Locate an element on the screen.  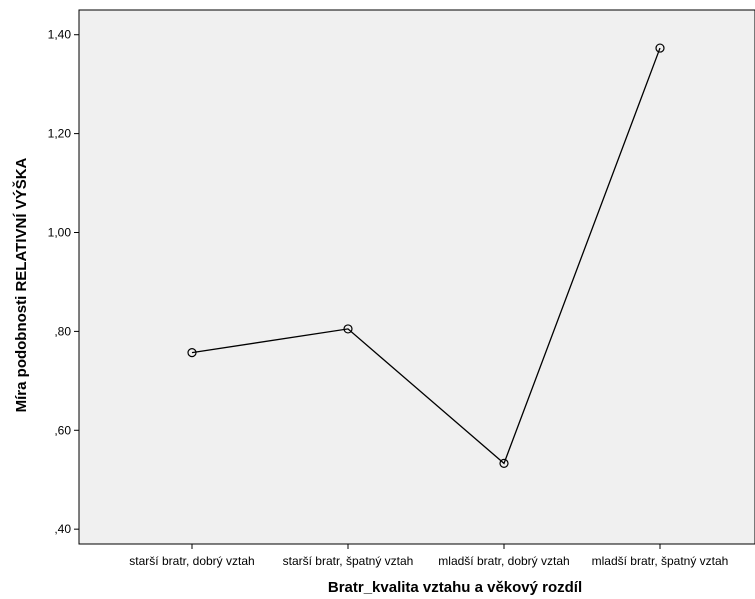
y-axis-title: Míra podobnosti RELATIVNÍ VÝŠKA is located at coordinates (21, 284).